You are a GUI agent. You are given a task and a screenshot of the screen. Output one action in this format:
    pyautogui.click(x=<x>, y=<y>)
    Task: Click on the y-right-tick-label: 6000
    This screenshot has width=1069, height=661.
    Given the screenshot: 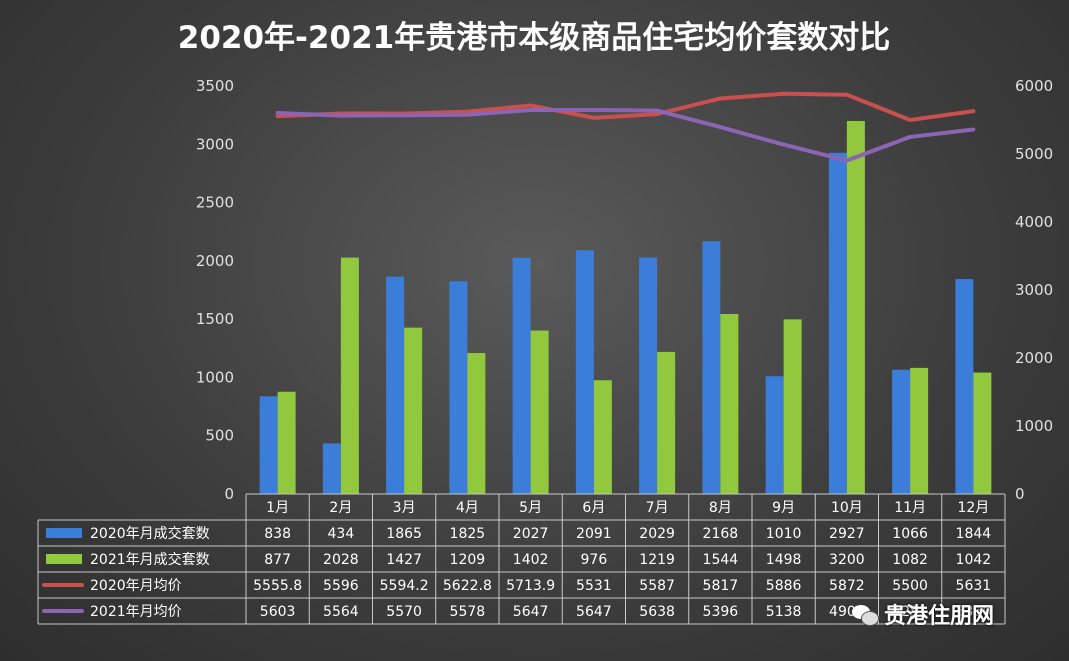 What is the action you would take?
    pyautogui.click(x=1034, y=86)
    